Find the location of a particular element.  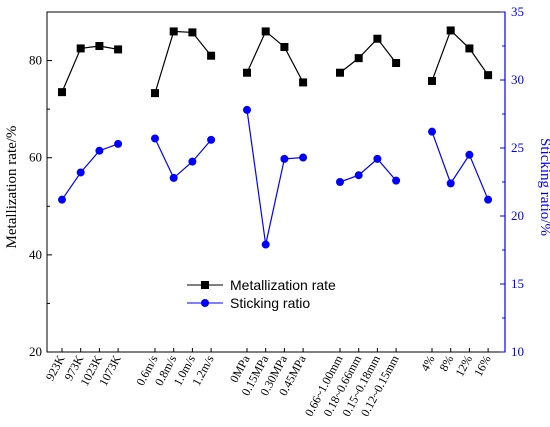

y-axis-right-title: Sticking ratio/% is located at coordinates (543, 187).